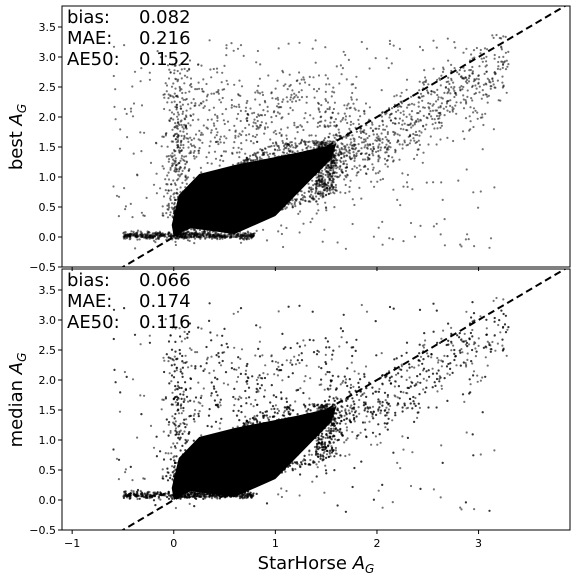 This screenshot has width=576, height=576. I want to click on top-y-tick-label: 1.5, so click(48, 147).